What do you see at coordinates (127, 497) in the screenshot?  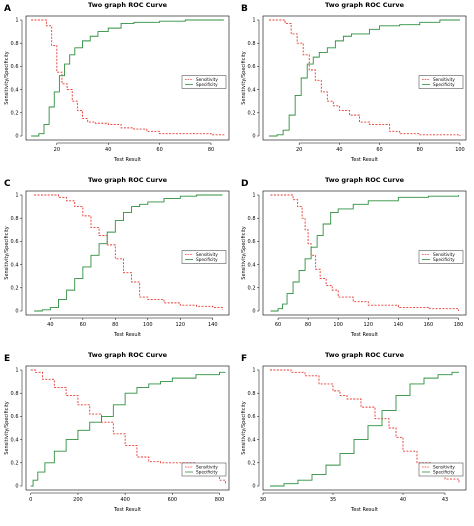 I see `x-axis: 0 200 400 600 800` at bounding box center [127, 497].